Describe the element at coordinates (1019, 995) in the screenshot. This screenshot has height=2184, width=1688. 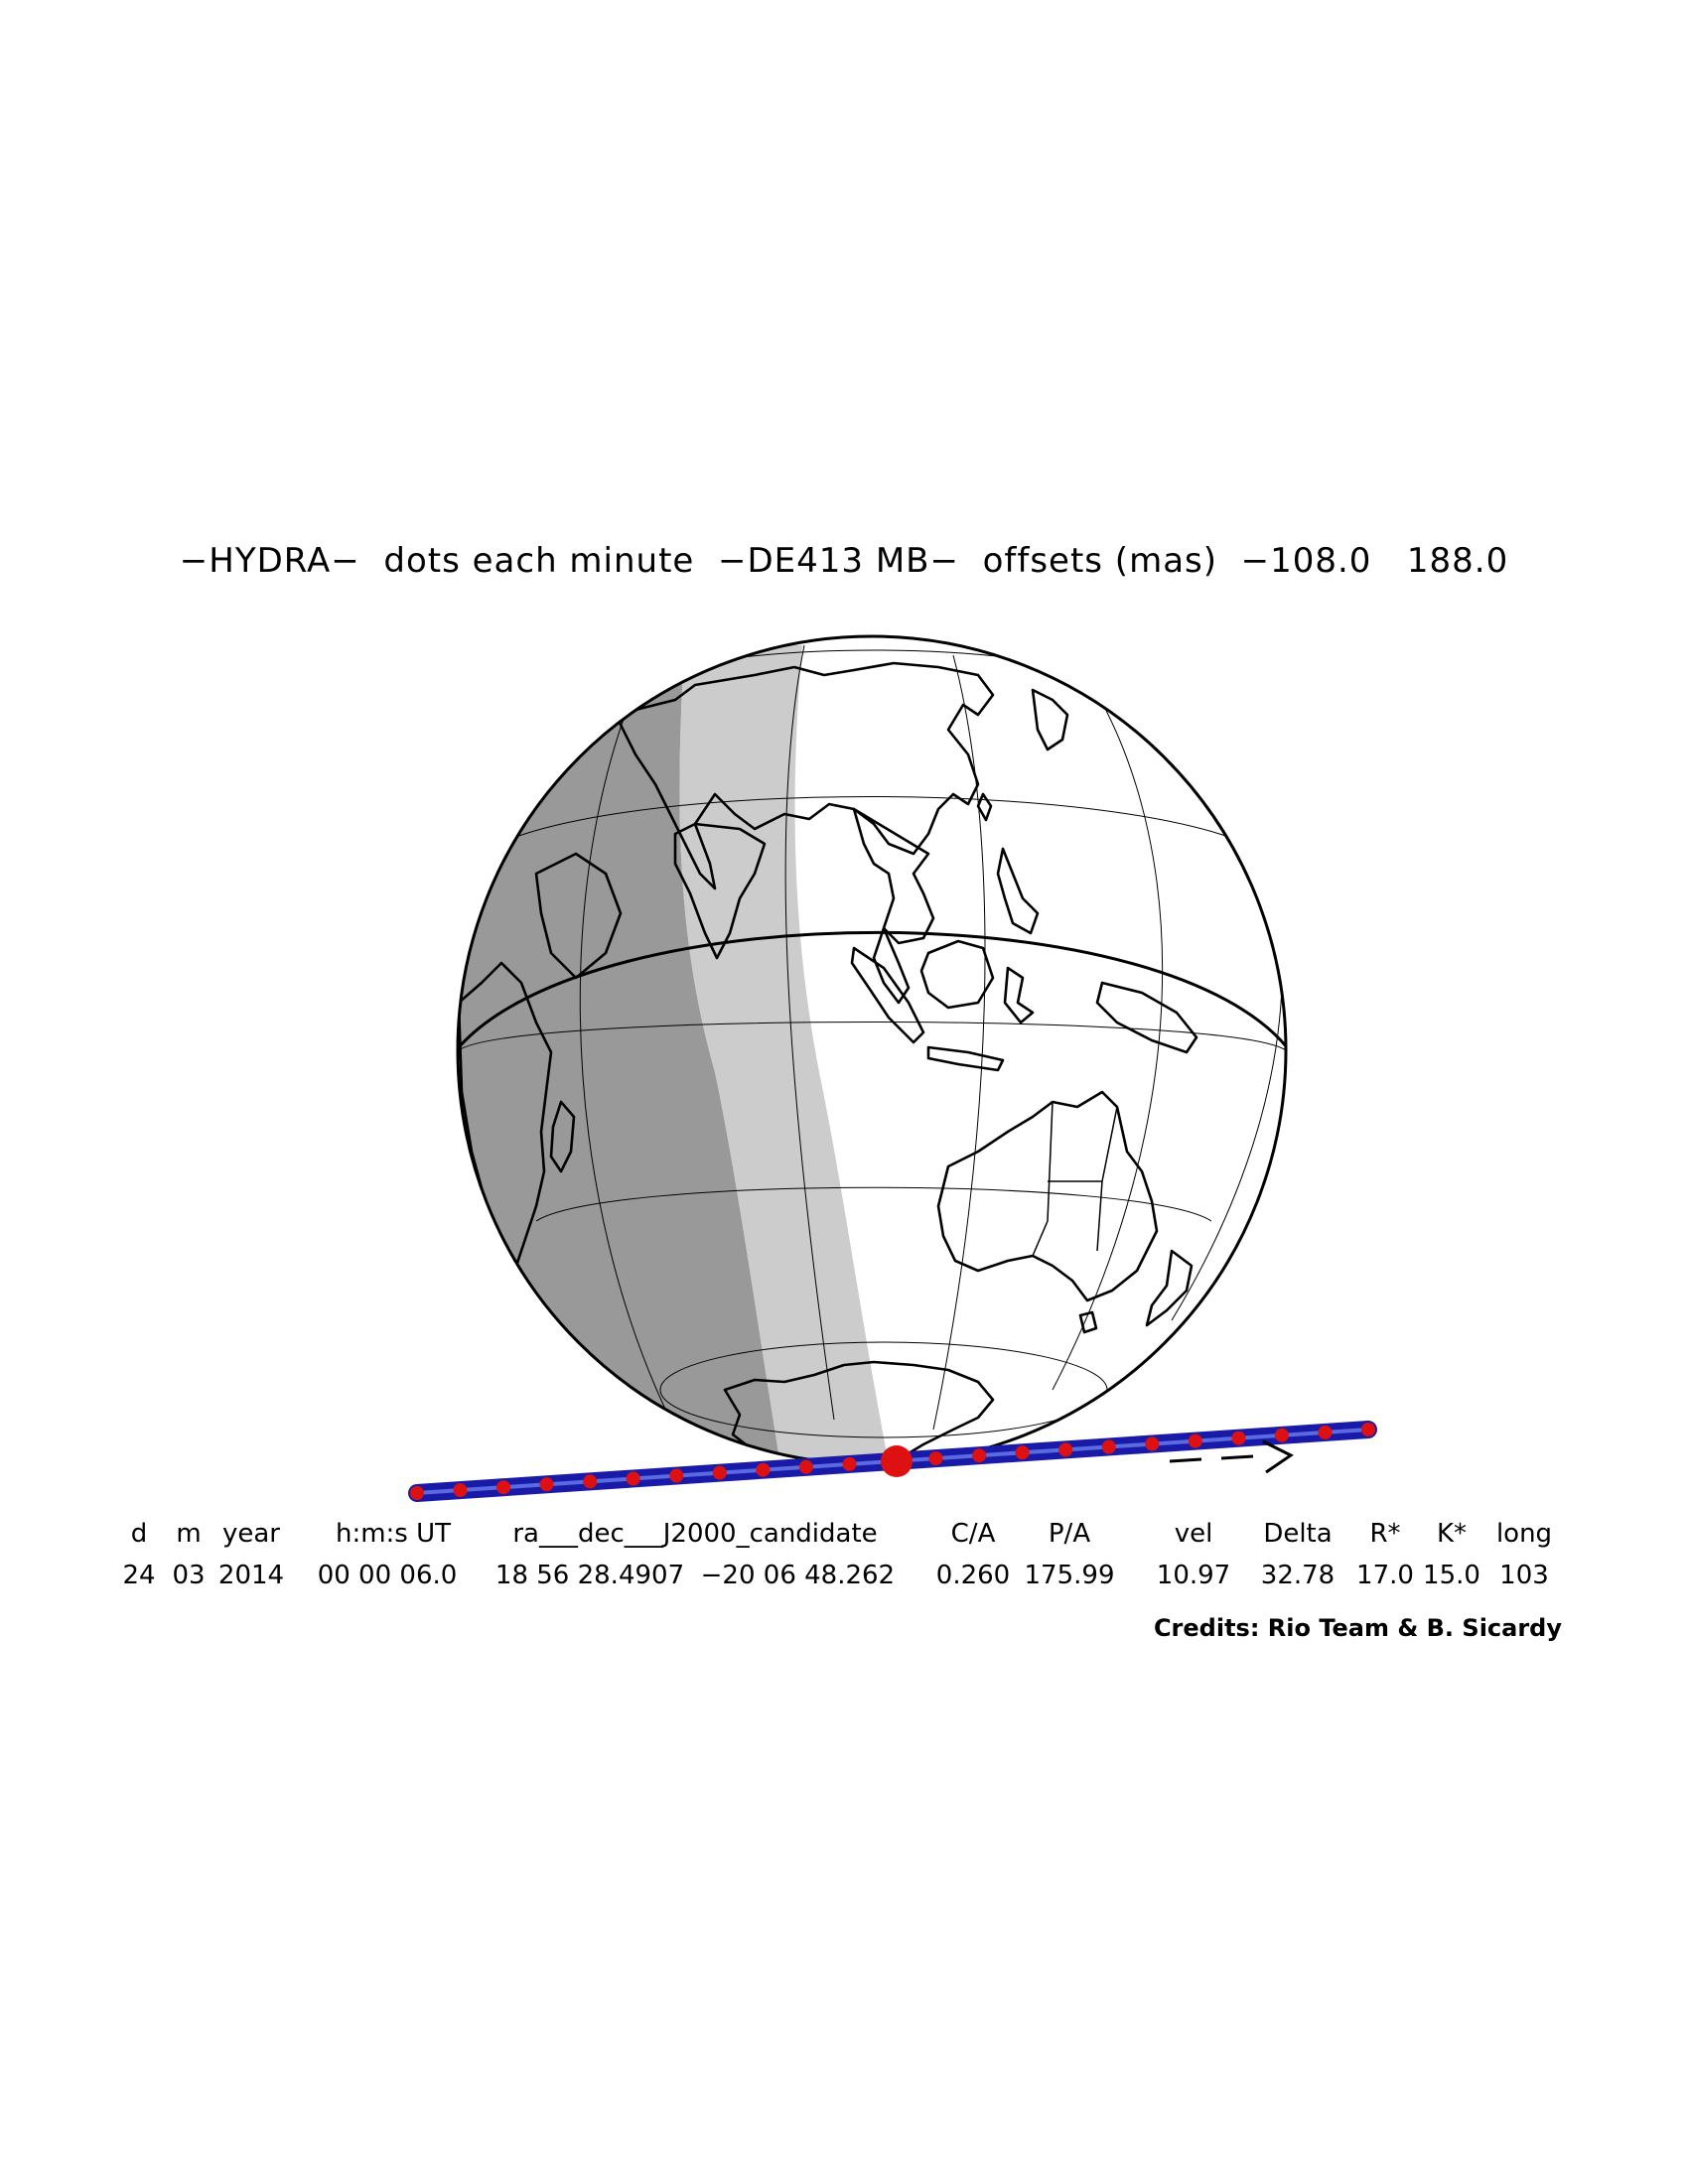
I see `sulawesi-coastline` at that location.